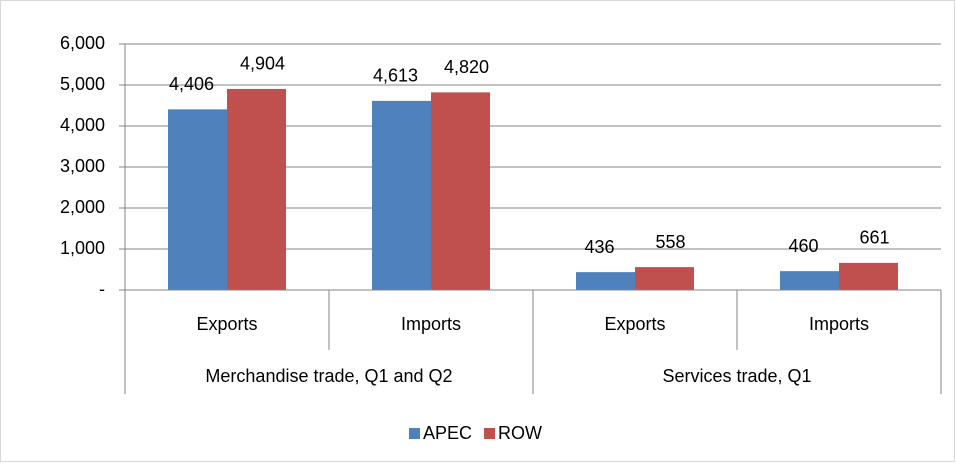  I want to click on data-label: 558, so click(670, 242).